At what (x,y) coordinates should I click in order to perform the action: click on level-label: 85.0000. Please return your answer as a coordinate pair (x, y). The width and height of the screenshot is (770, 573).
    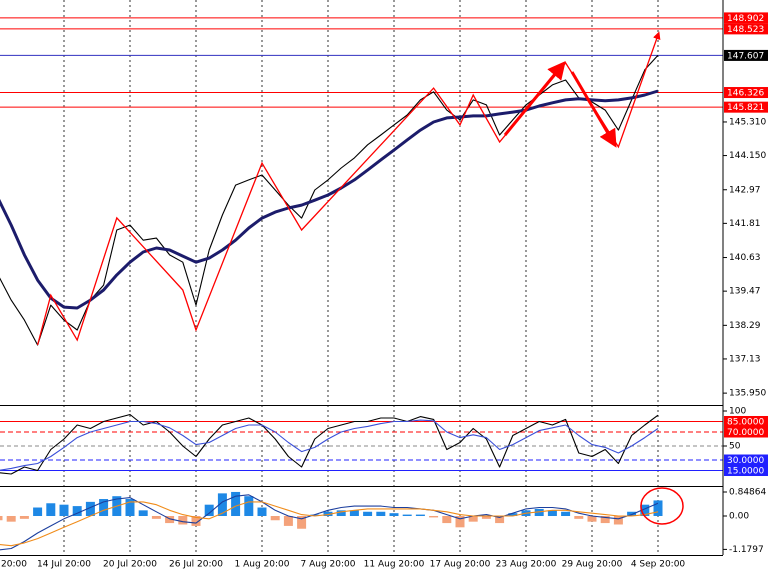
    Looking at the image, I should click on (745, 422).